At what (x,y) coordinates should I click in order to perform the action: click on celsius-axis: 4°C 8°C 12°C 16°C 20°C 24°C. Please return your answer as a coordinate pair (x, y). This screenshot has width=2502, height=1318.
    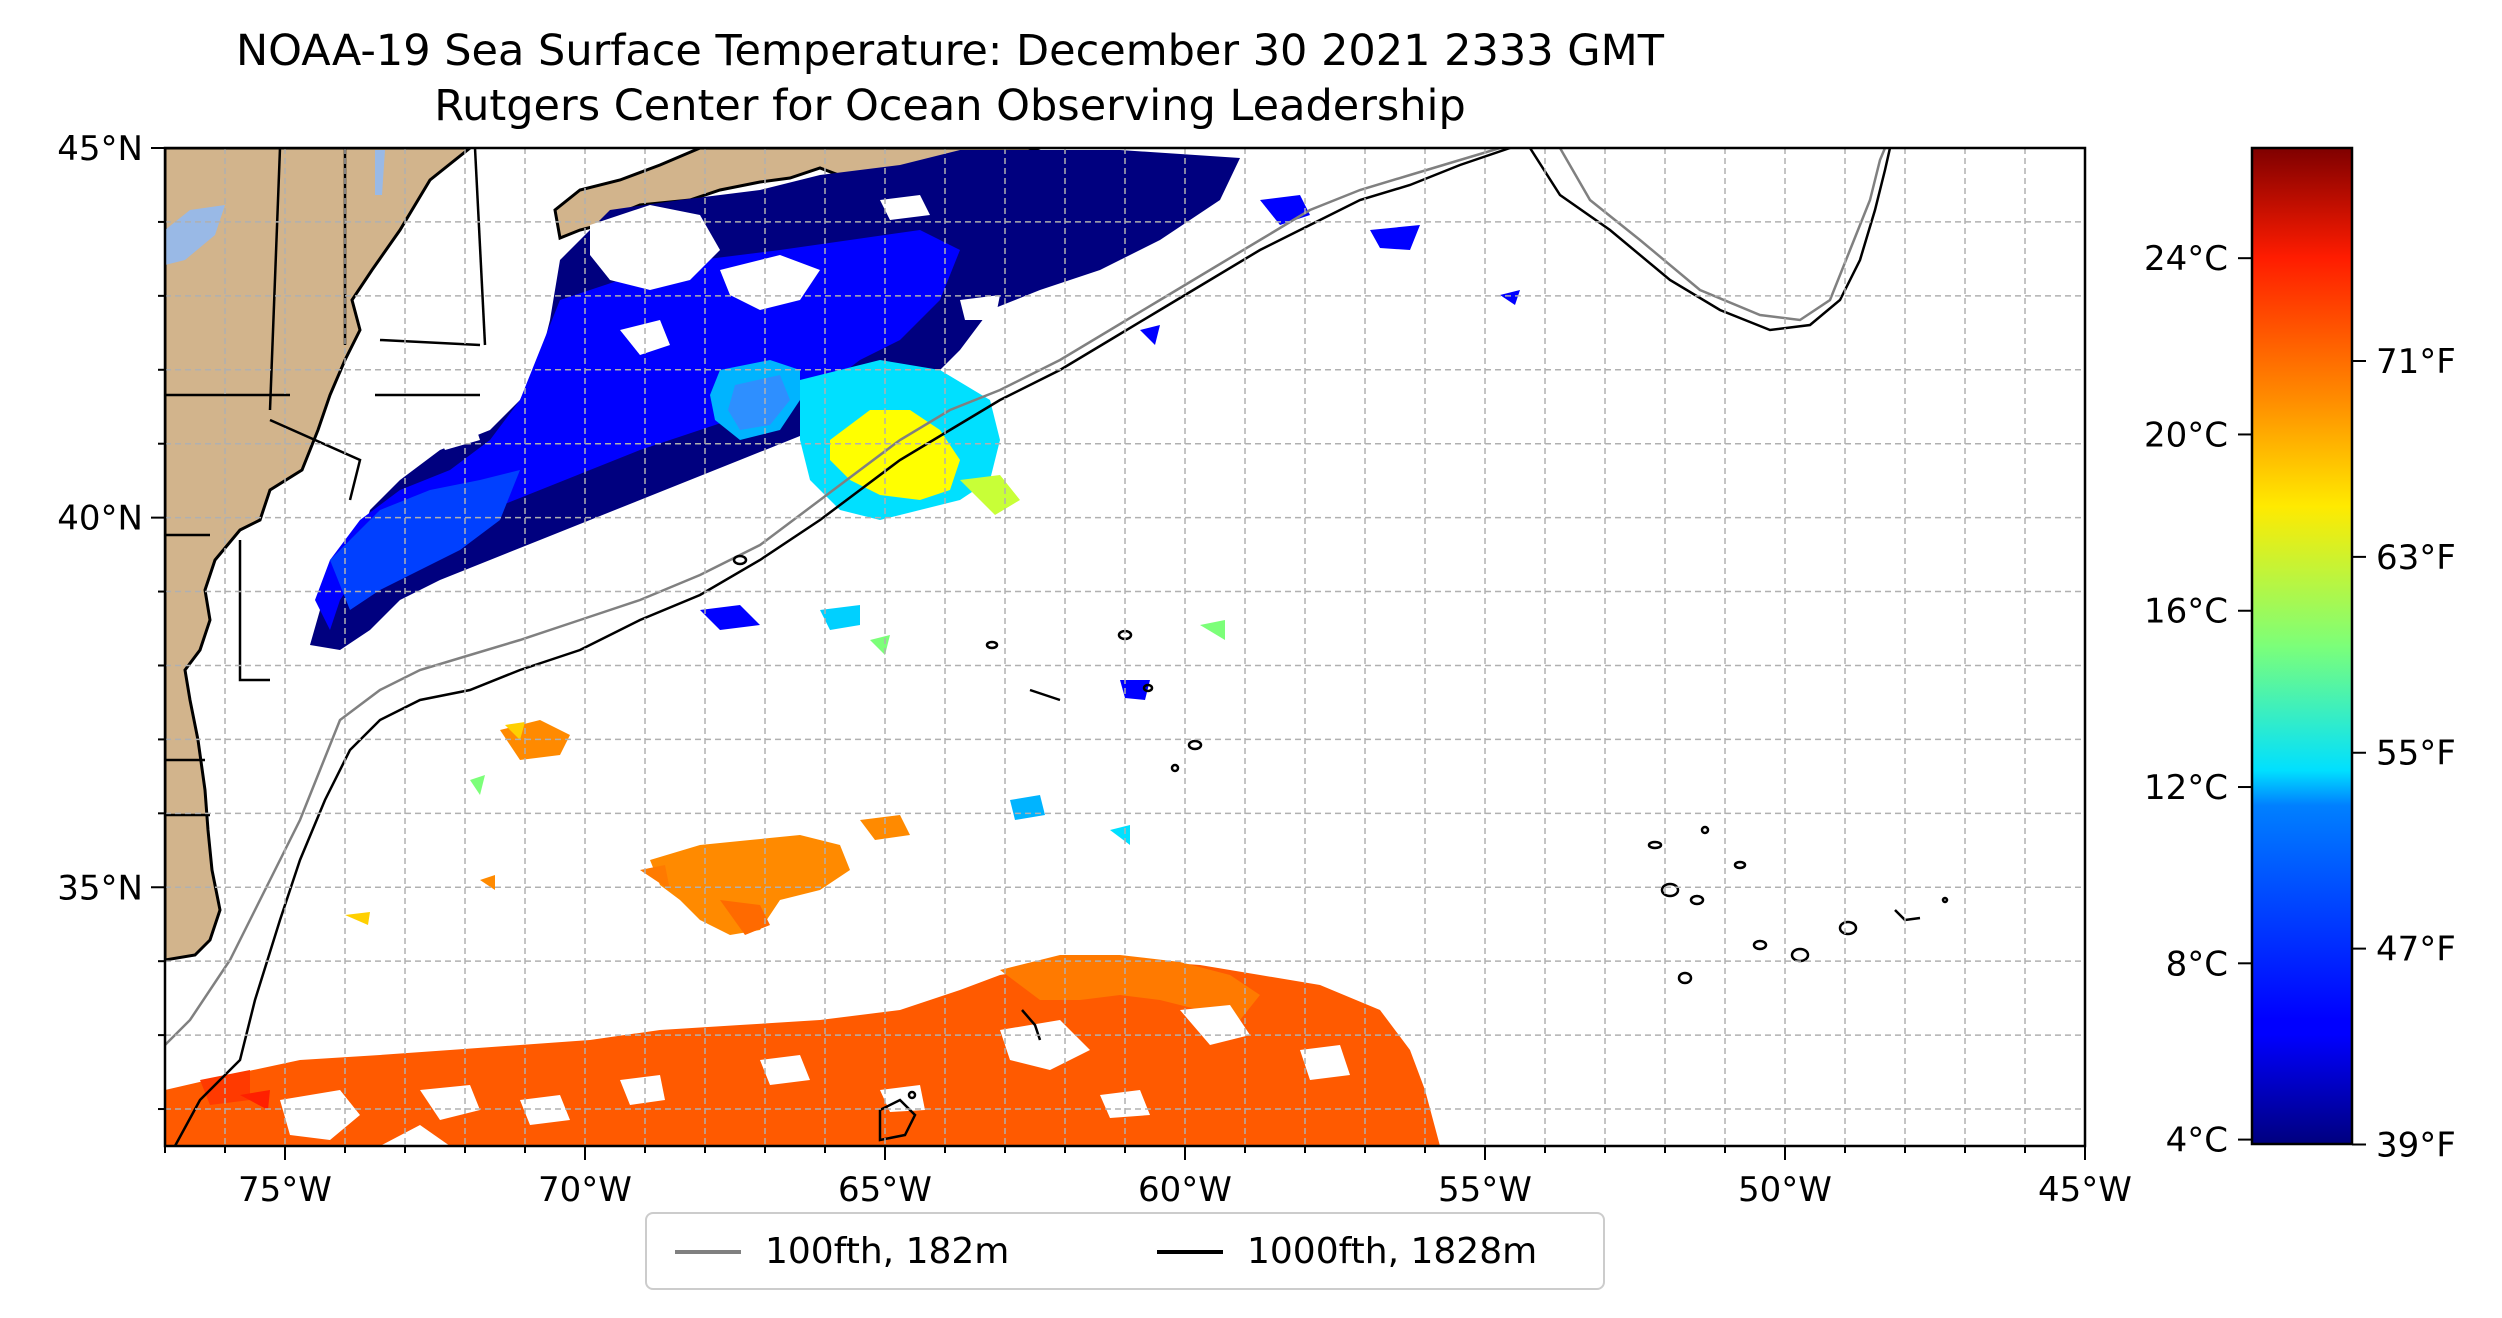
    Looking at the image, I should click on (2198, 700).